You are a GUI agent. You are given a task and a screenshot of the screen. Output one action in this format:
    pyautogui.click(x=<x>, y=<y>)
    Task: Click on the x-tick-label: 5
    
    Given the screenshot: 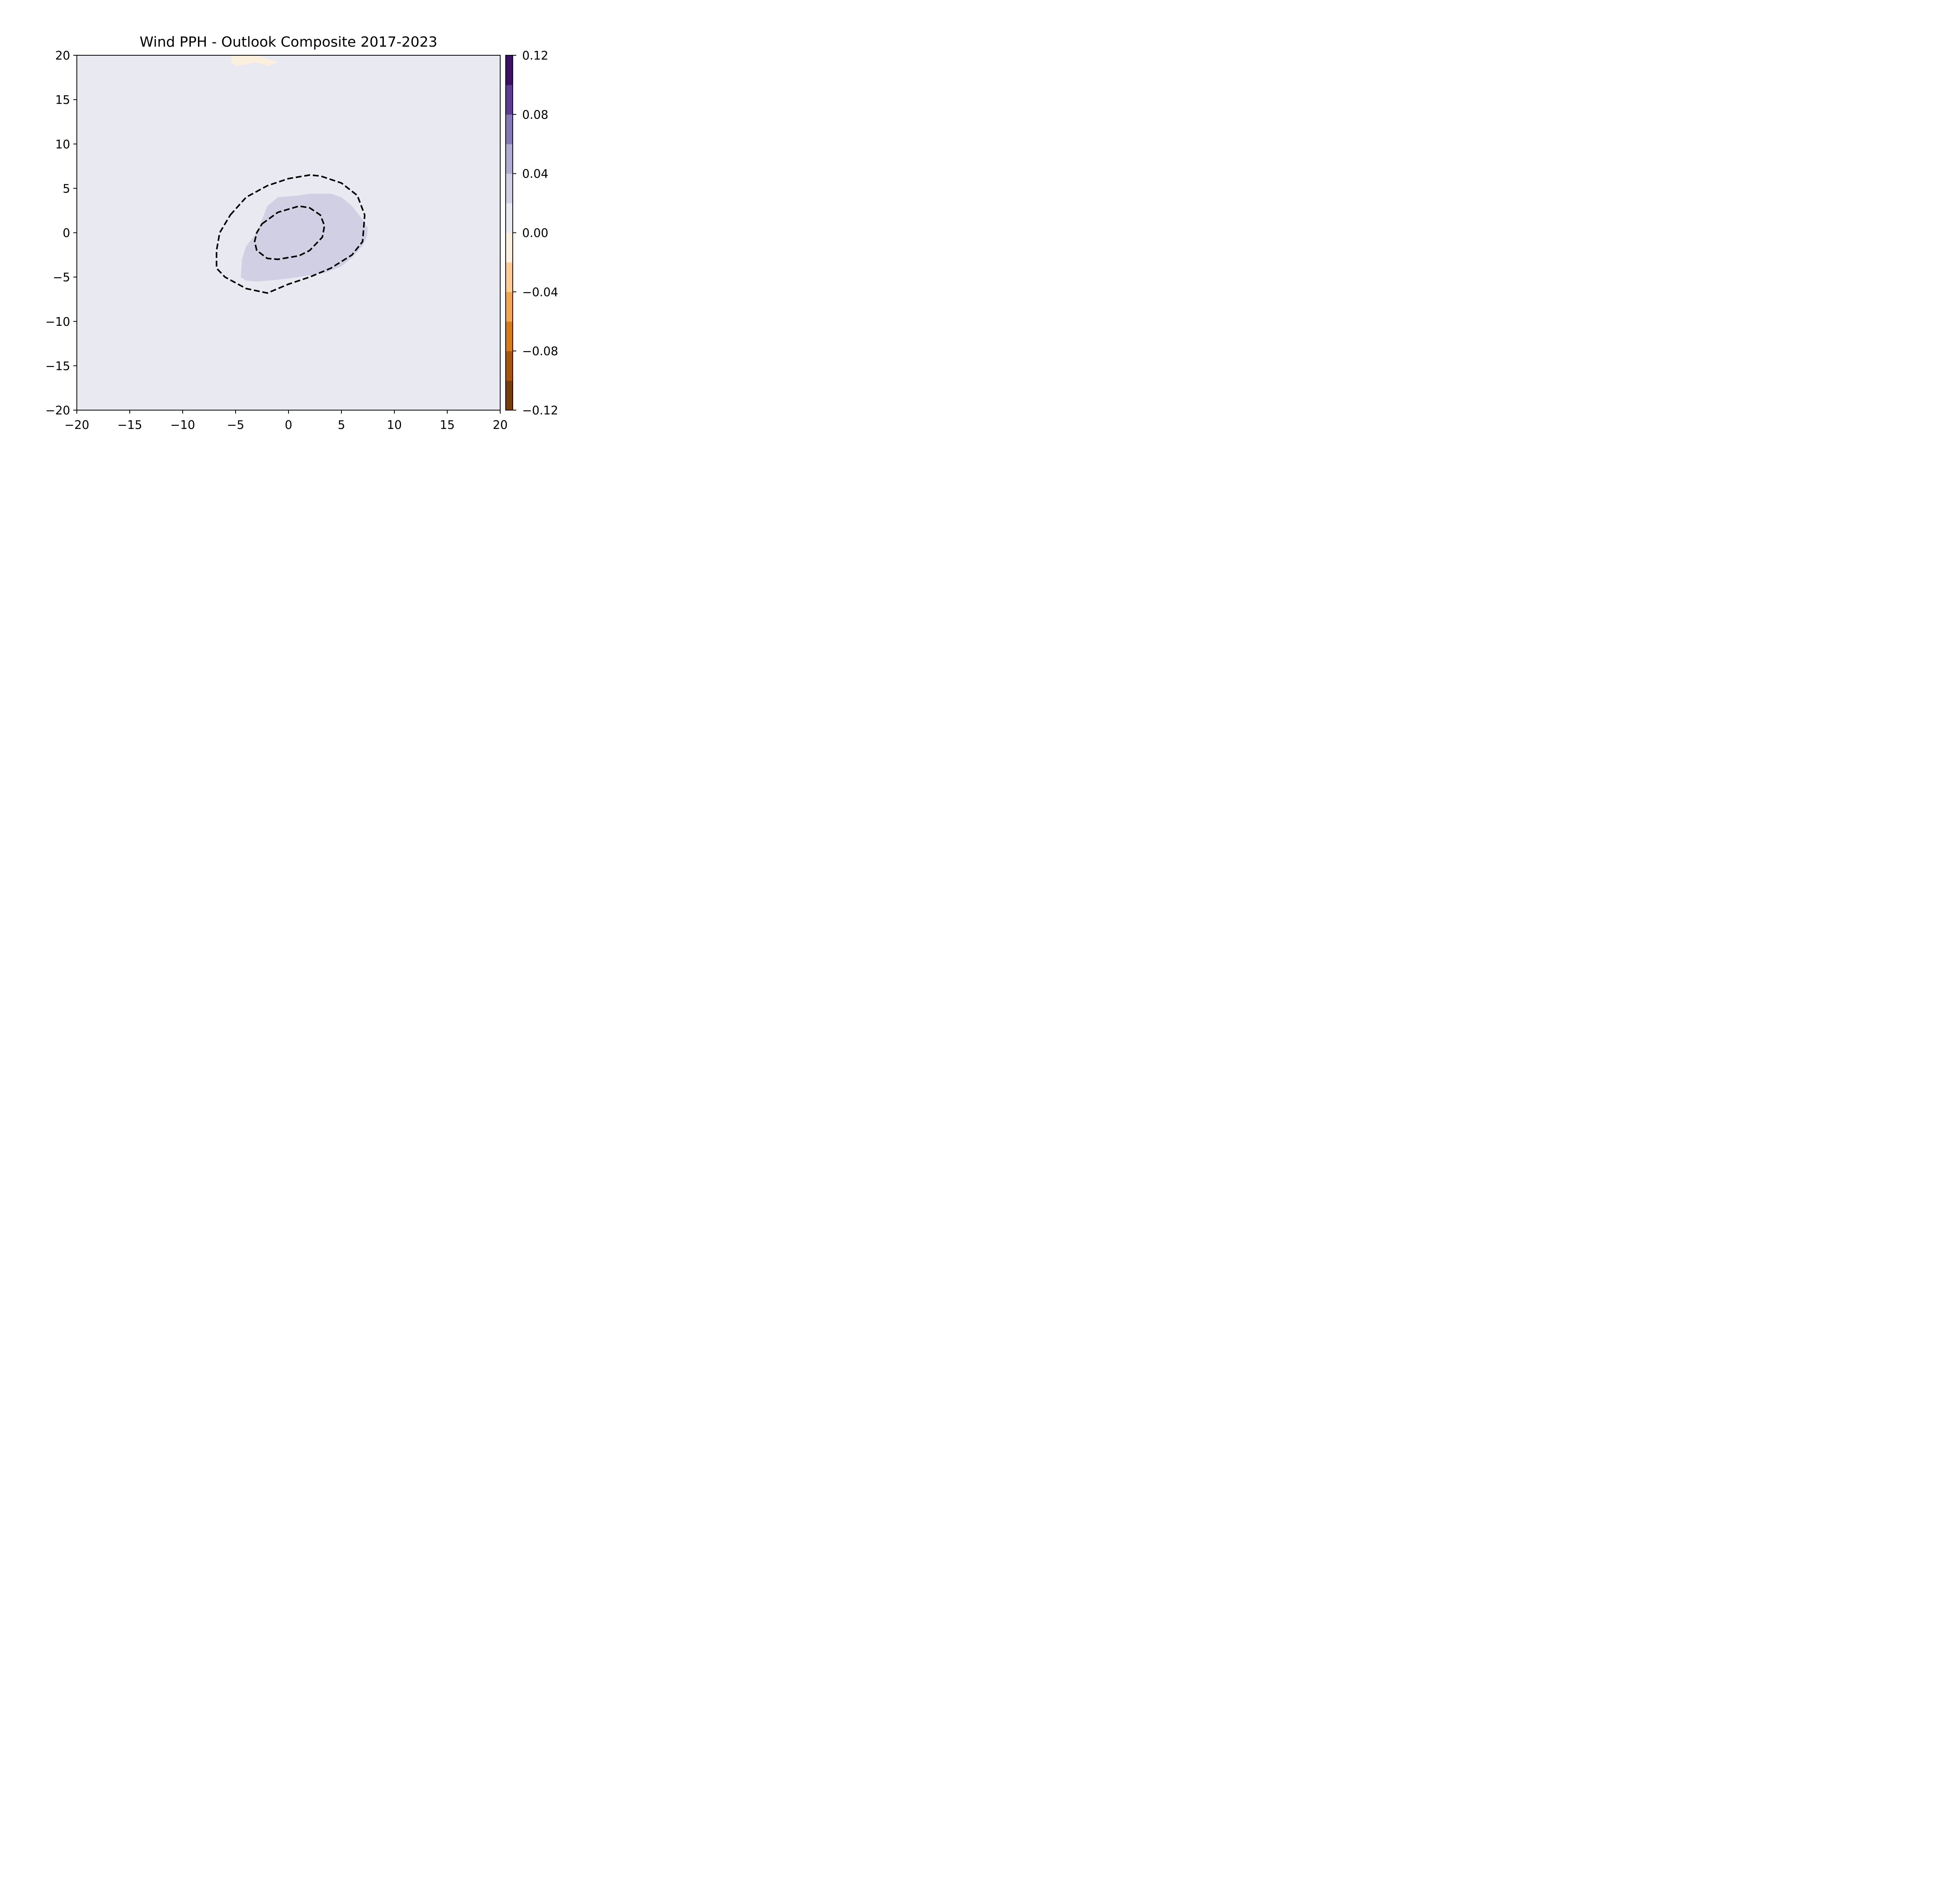 What is the action you would take?
    pyautogui.click(x=341, y=425)
    